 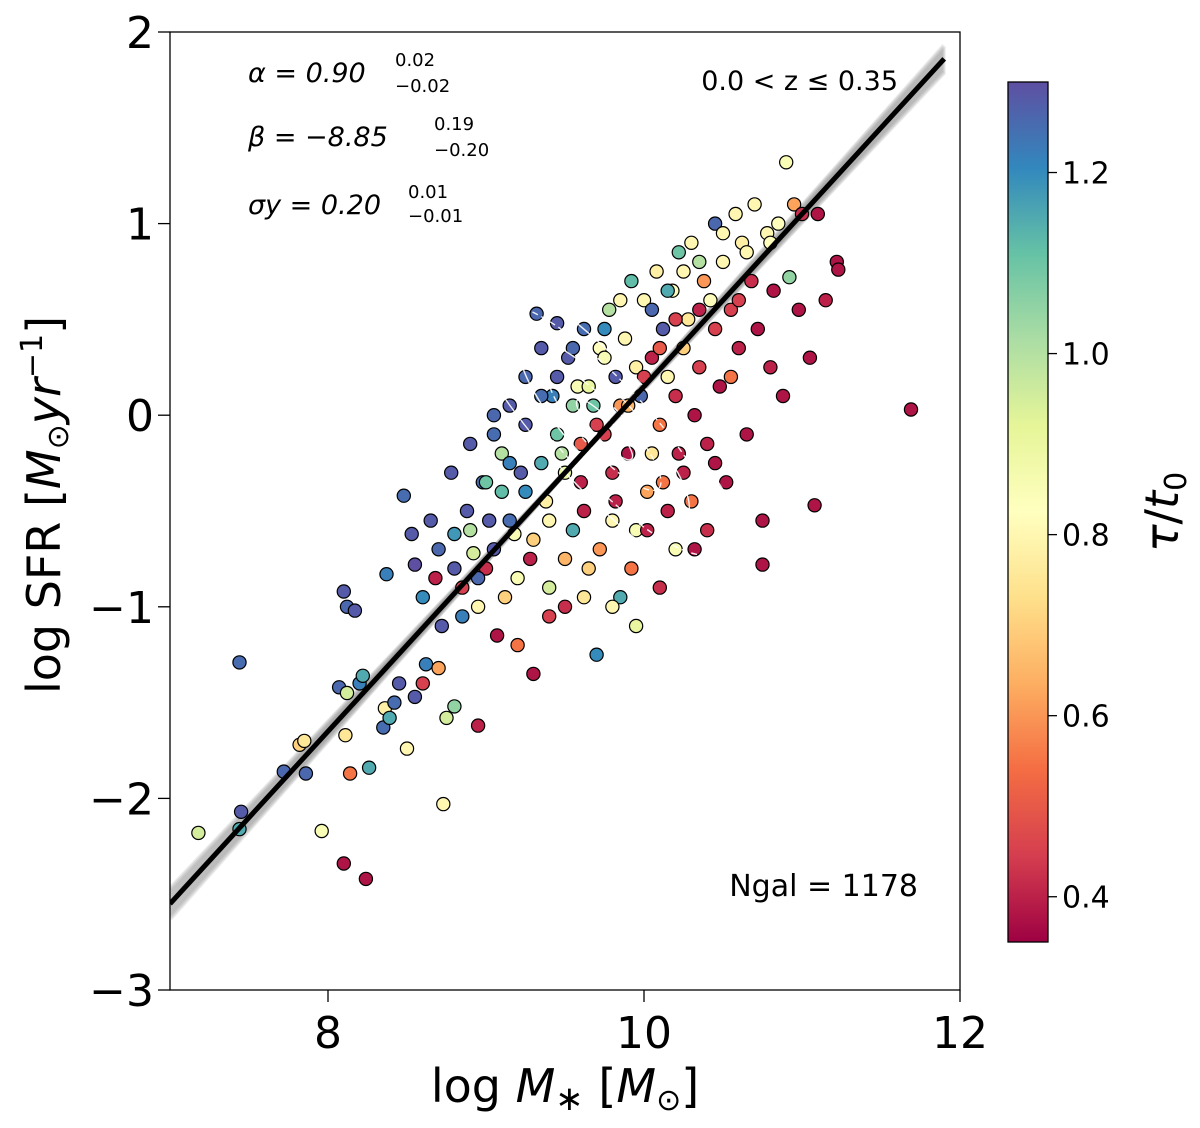 What do you see at coordinates (1164, 512) in the screenshot?
I see `colorbar-label: τ/t0` at bounding box center [1164, 512].